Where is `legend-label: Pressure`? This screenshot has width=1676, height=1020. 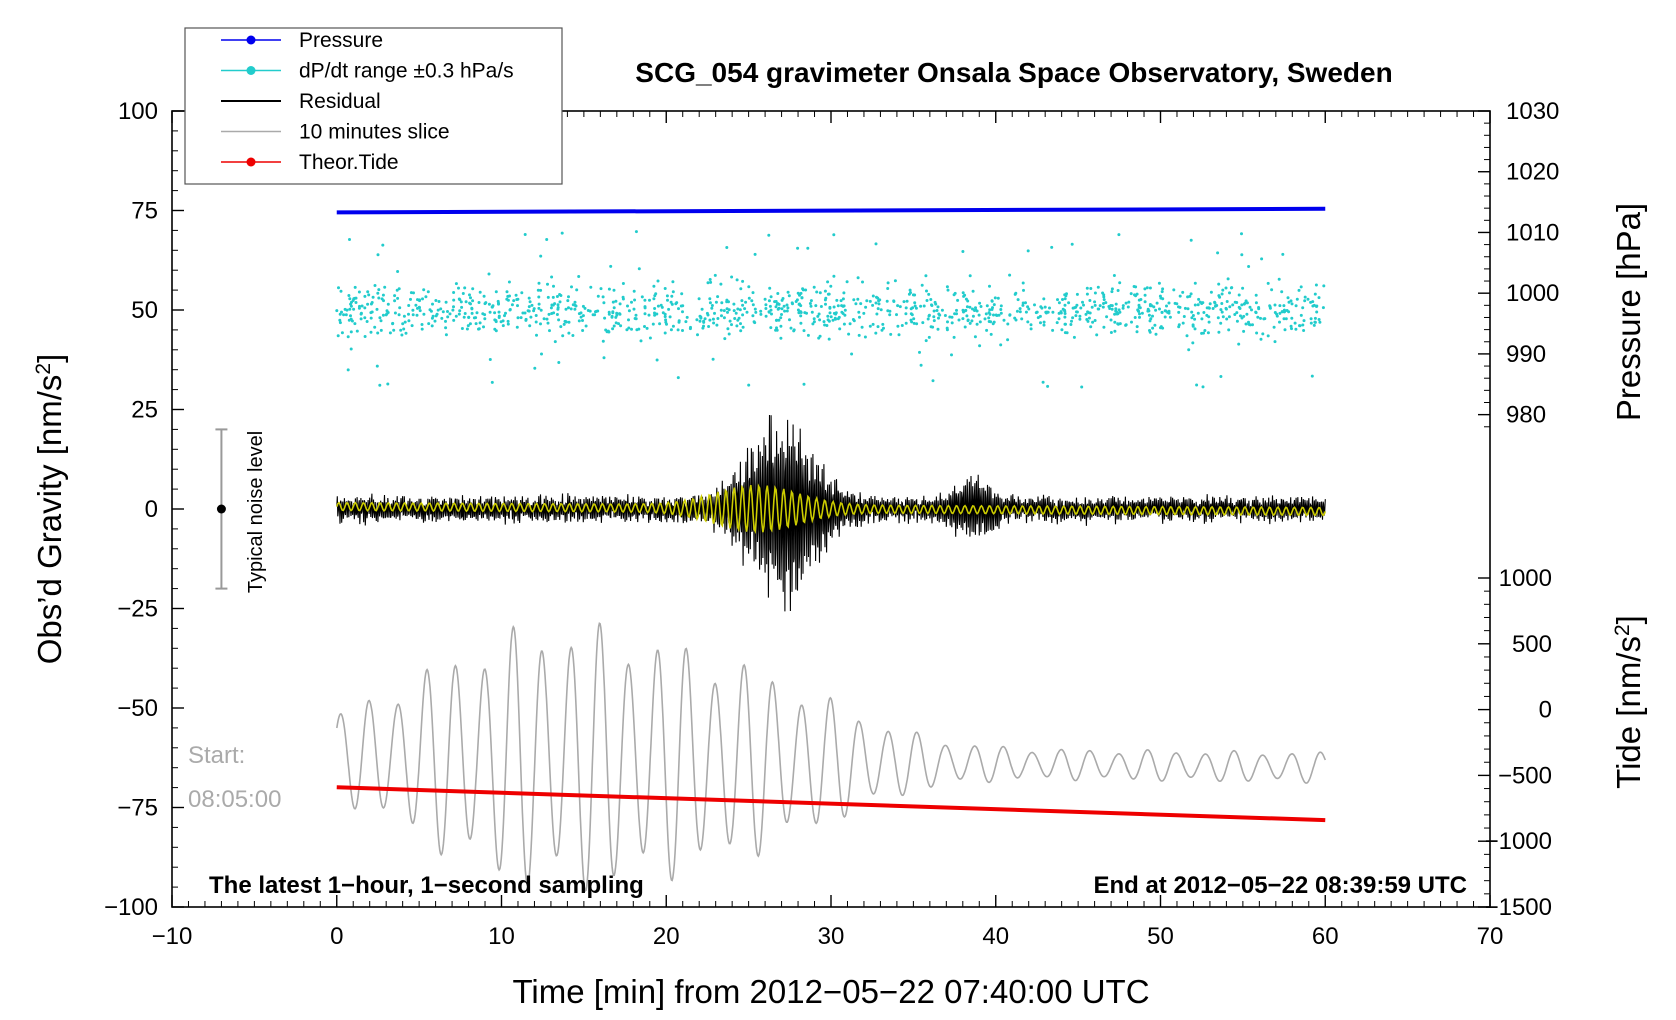
legend-label: Pressure is located at coordinates (341, 40).